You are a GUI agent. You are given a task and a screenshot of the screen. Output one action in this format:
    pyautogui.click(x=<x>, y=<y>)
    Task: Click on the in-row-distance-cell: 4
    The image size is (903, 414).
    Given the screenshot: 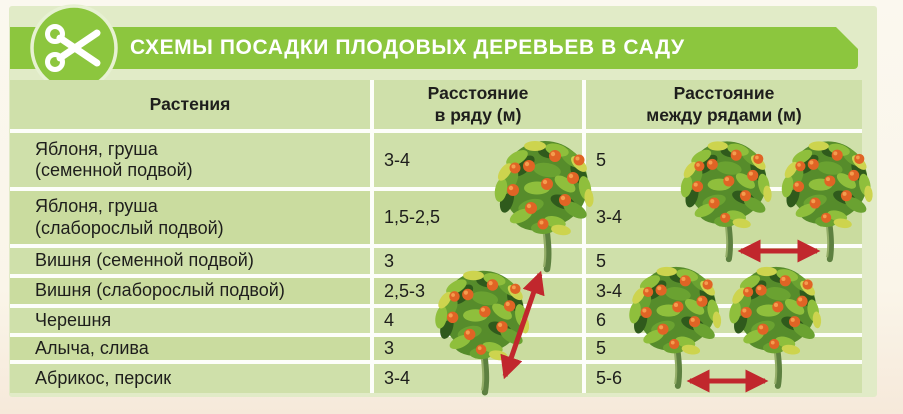 What is the action you would take?
    pyautogui.click(x=478, y=320)
    